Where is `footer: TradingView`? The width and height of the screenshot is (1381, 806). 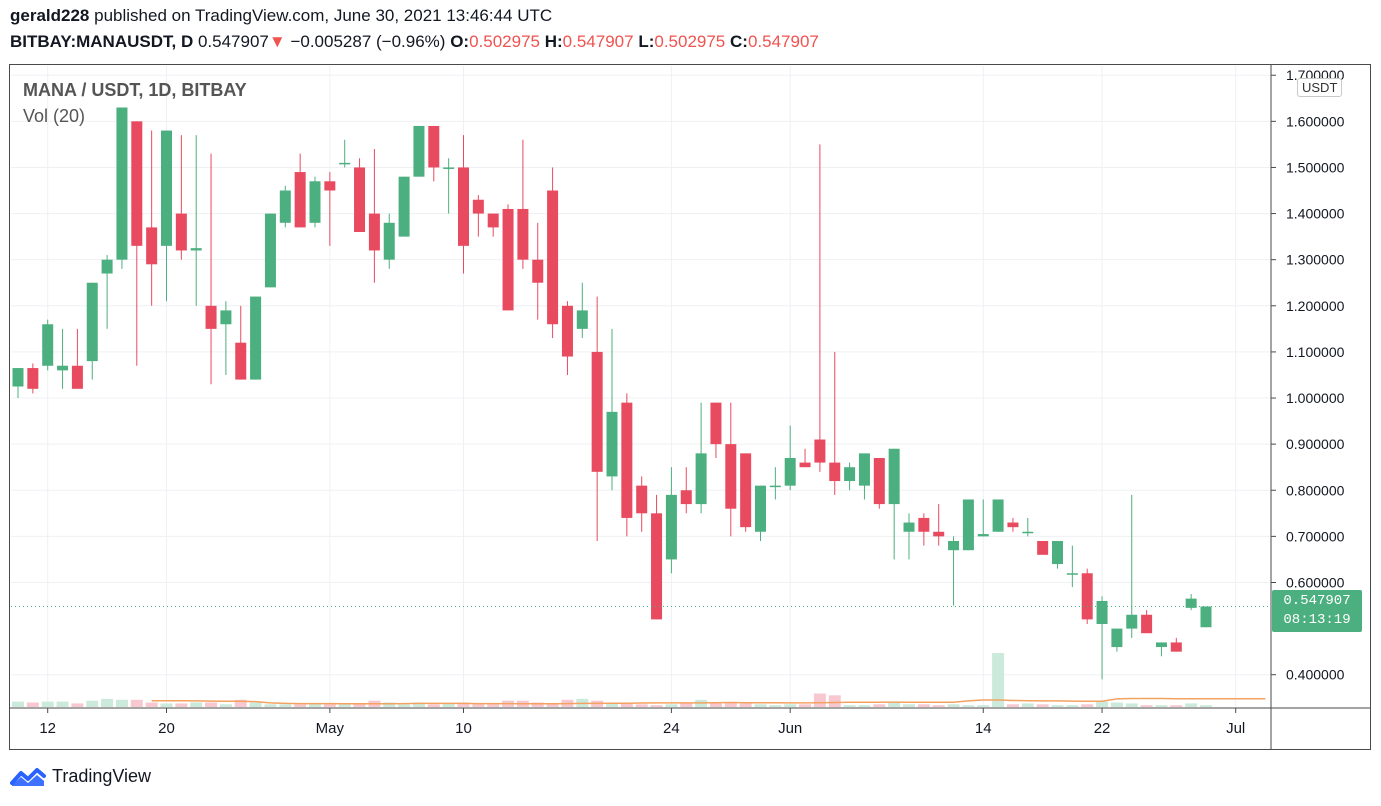
footer: TradingView is located at coordinates (80, 776).